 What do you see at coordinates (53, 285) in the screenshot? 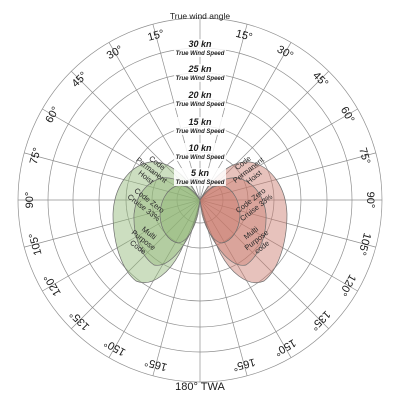
I see `angle-label-left-120: 120°` at bounding box center [53, 285].